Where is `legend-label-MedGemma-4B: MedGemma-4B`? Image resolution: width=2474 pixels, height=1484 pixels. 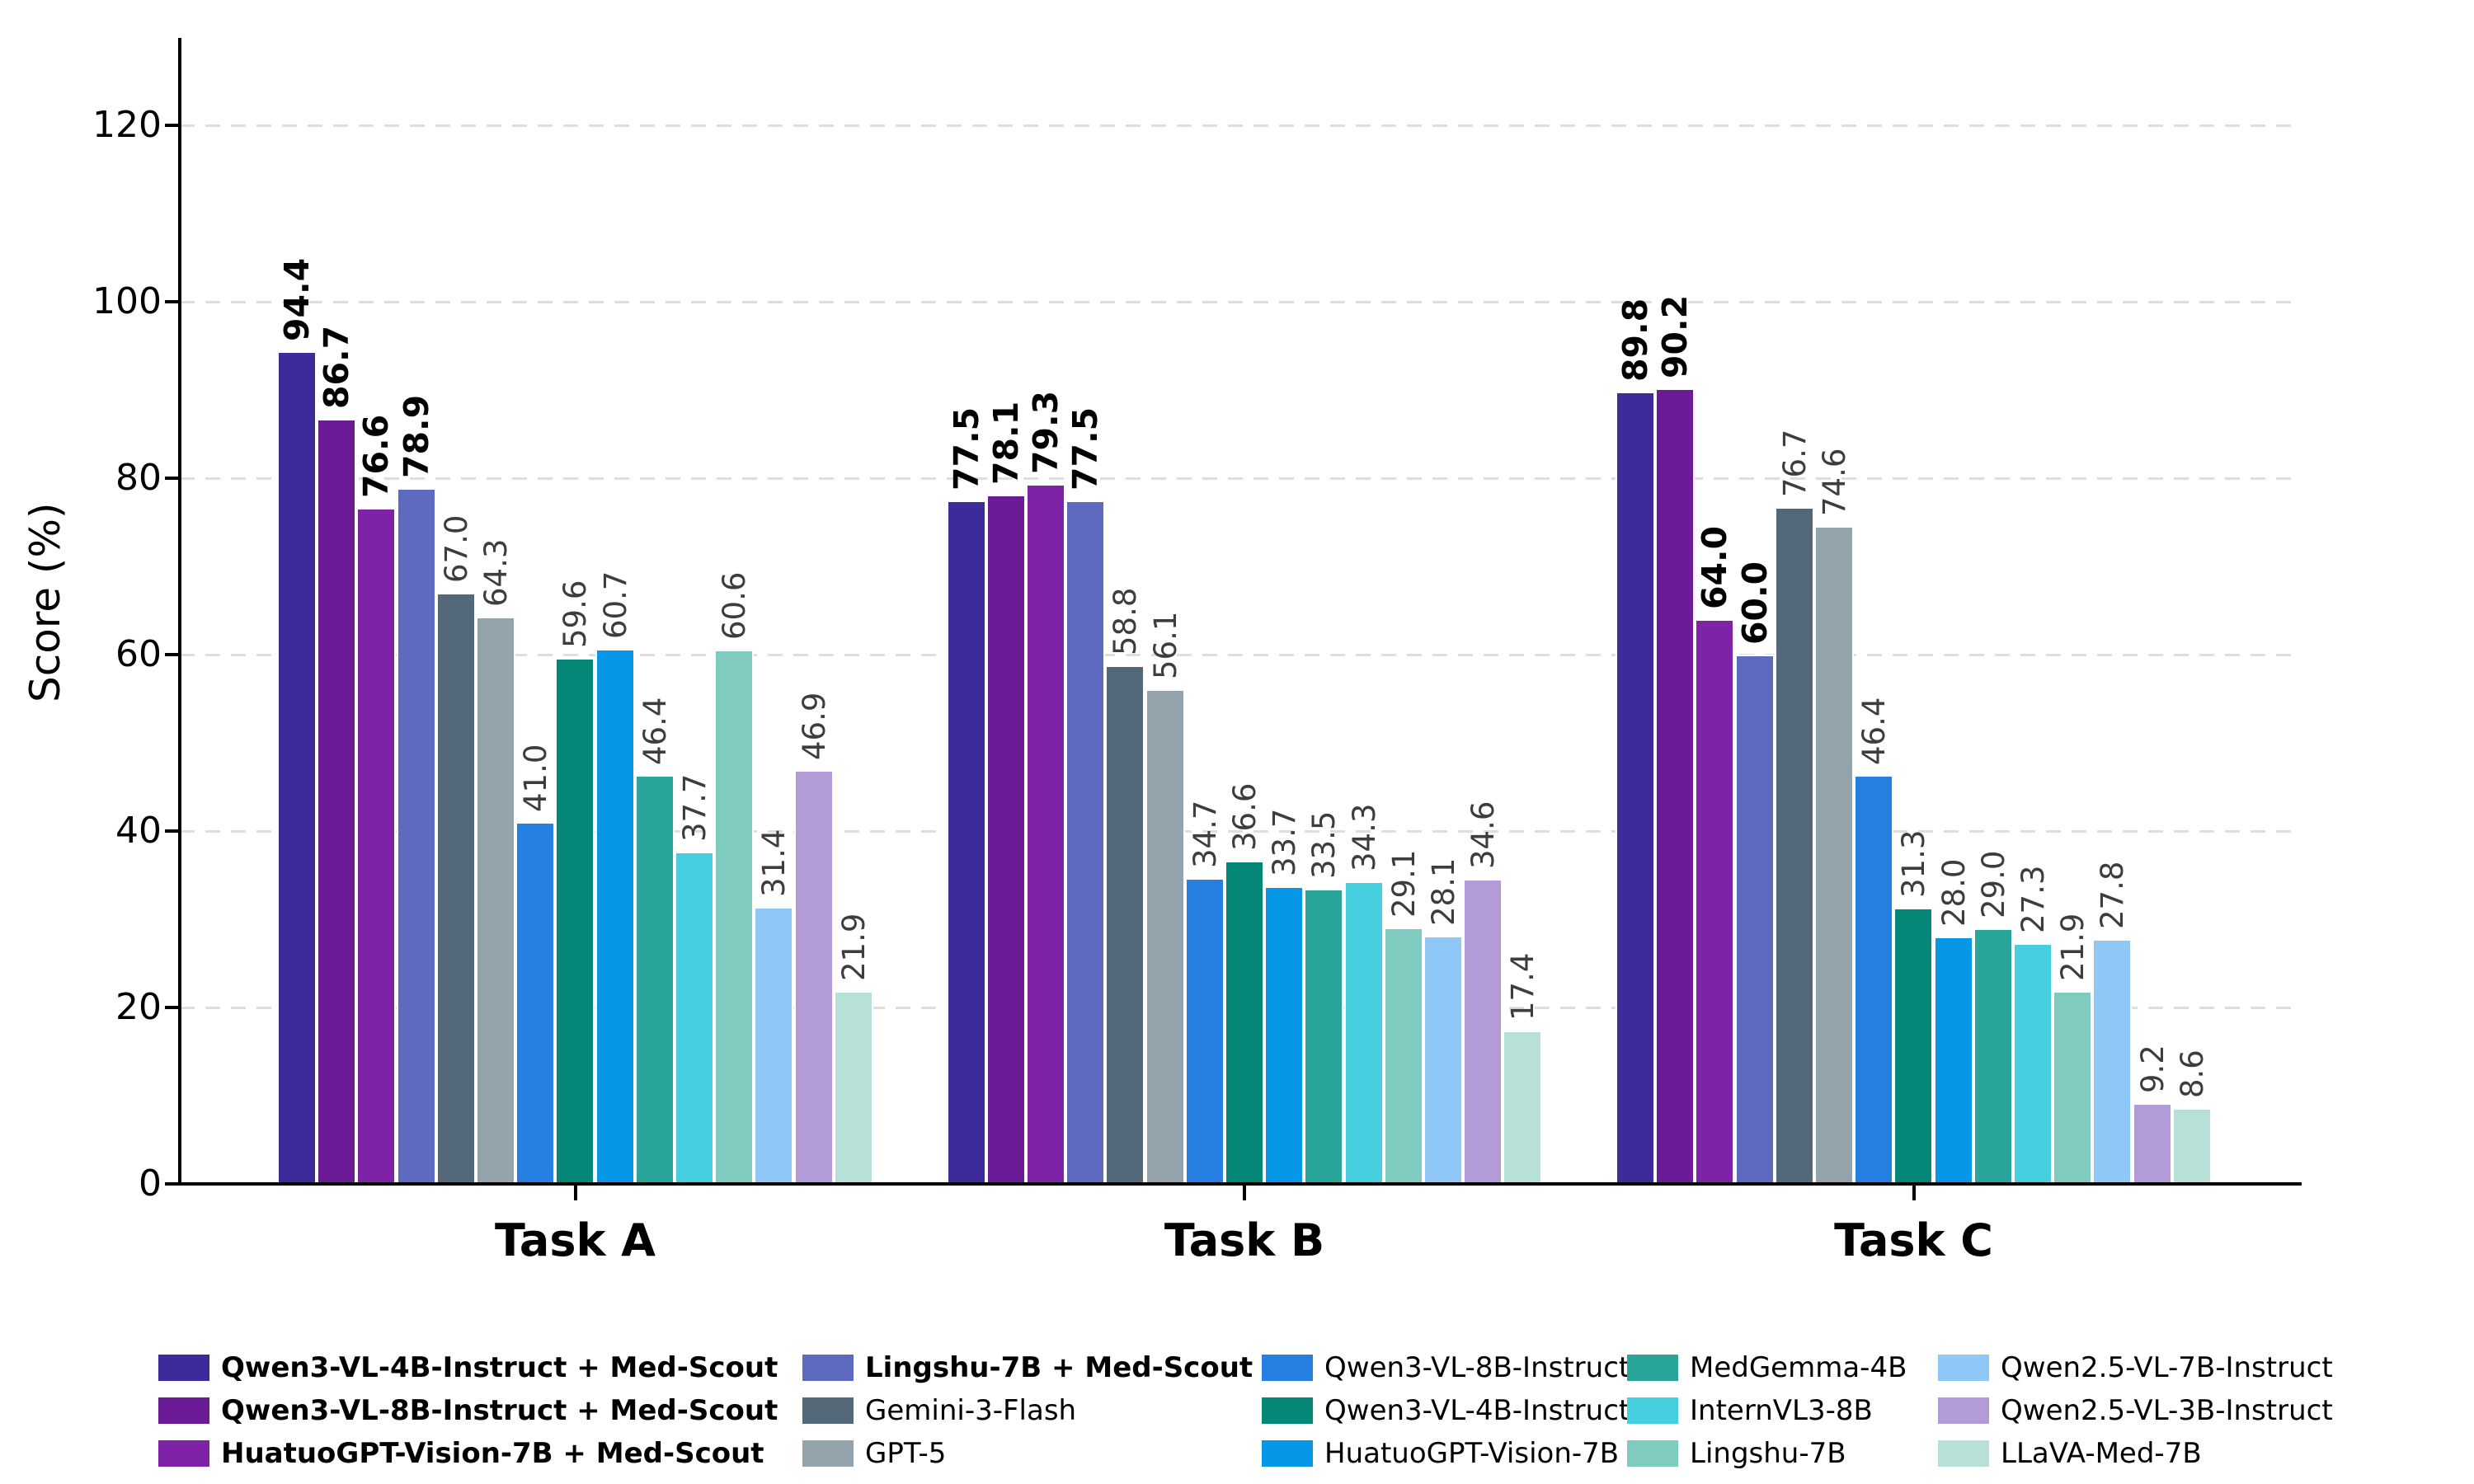
legend-label-MedGemma-4B: MedGemma-4B is located at coordinates (1798, 1367).